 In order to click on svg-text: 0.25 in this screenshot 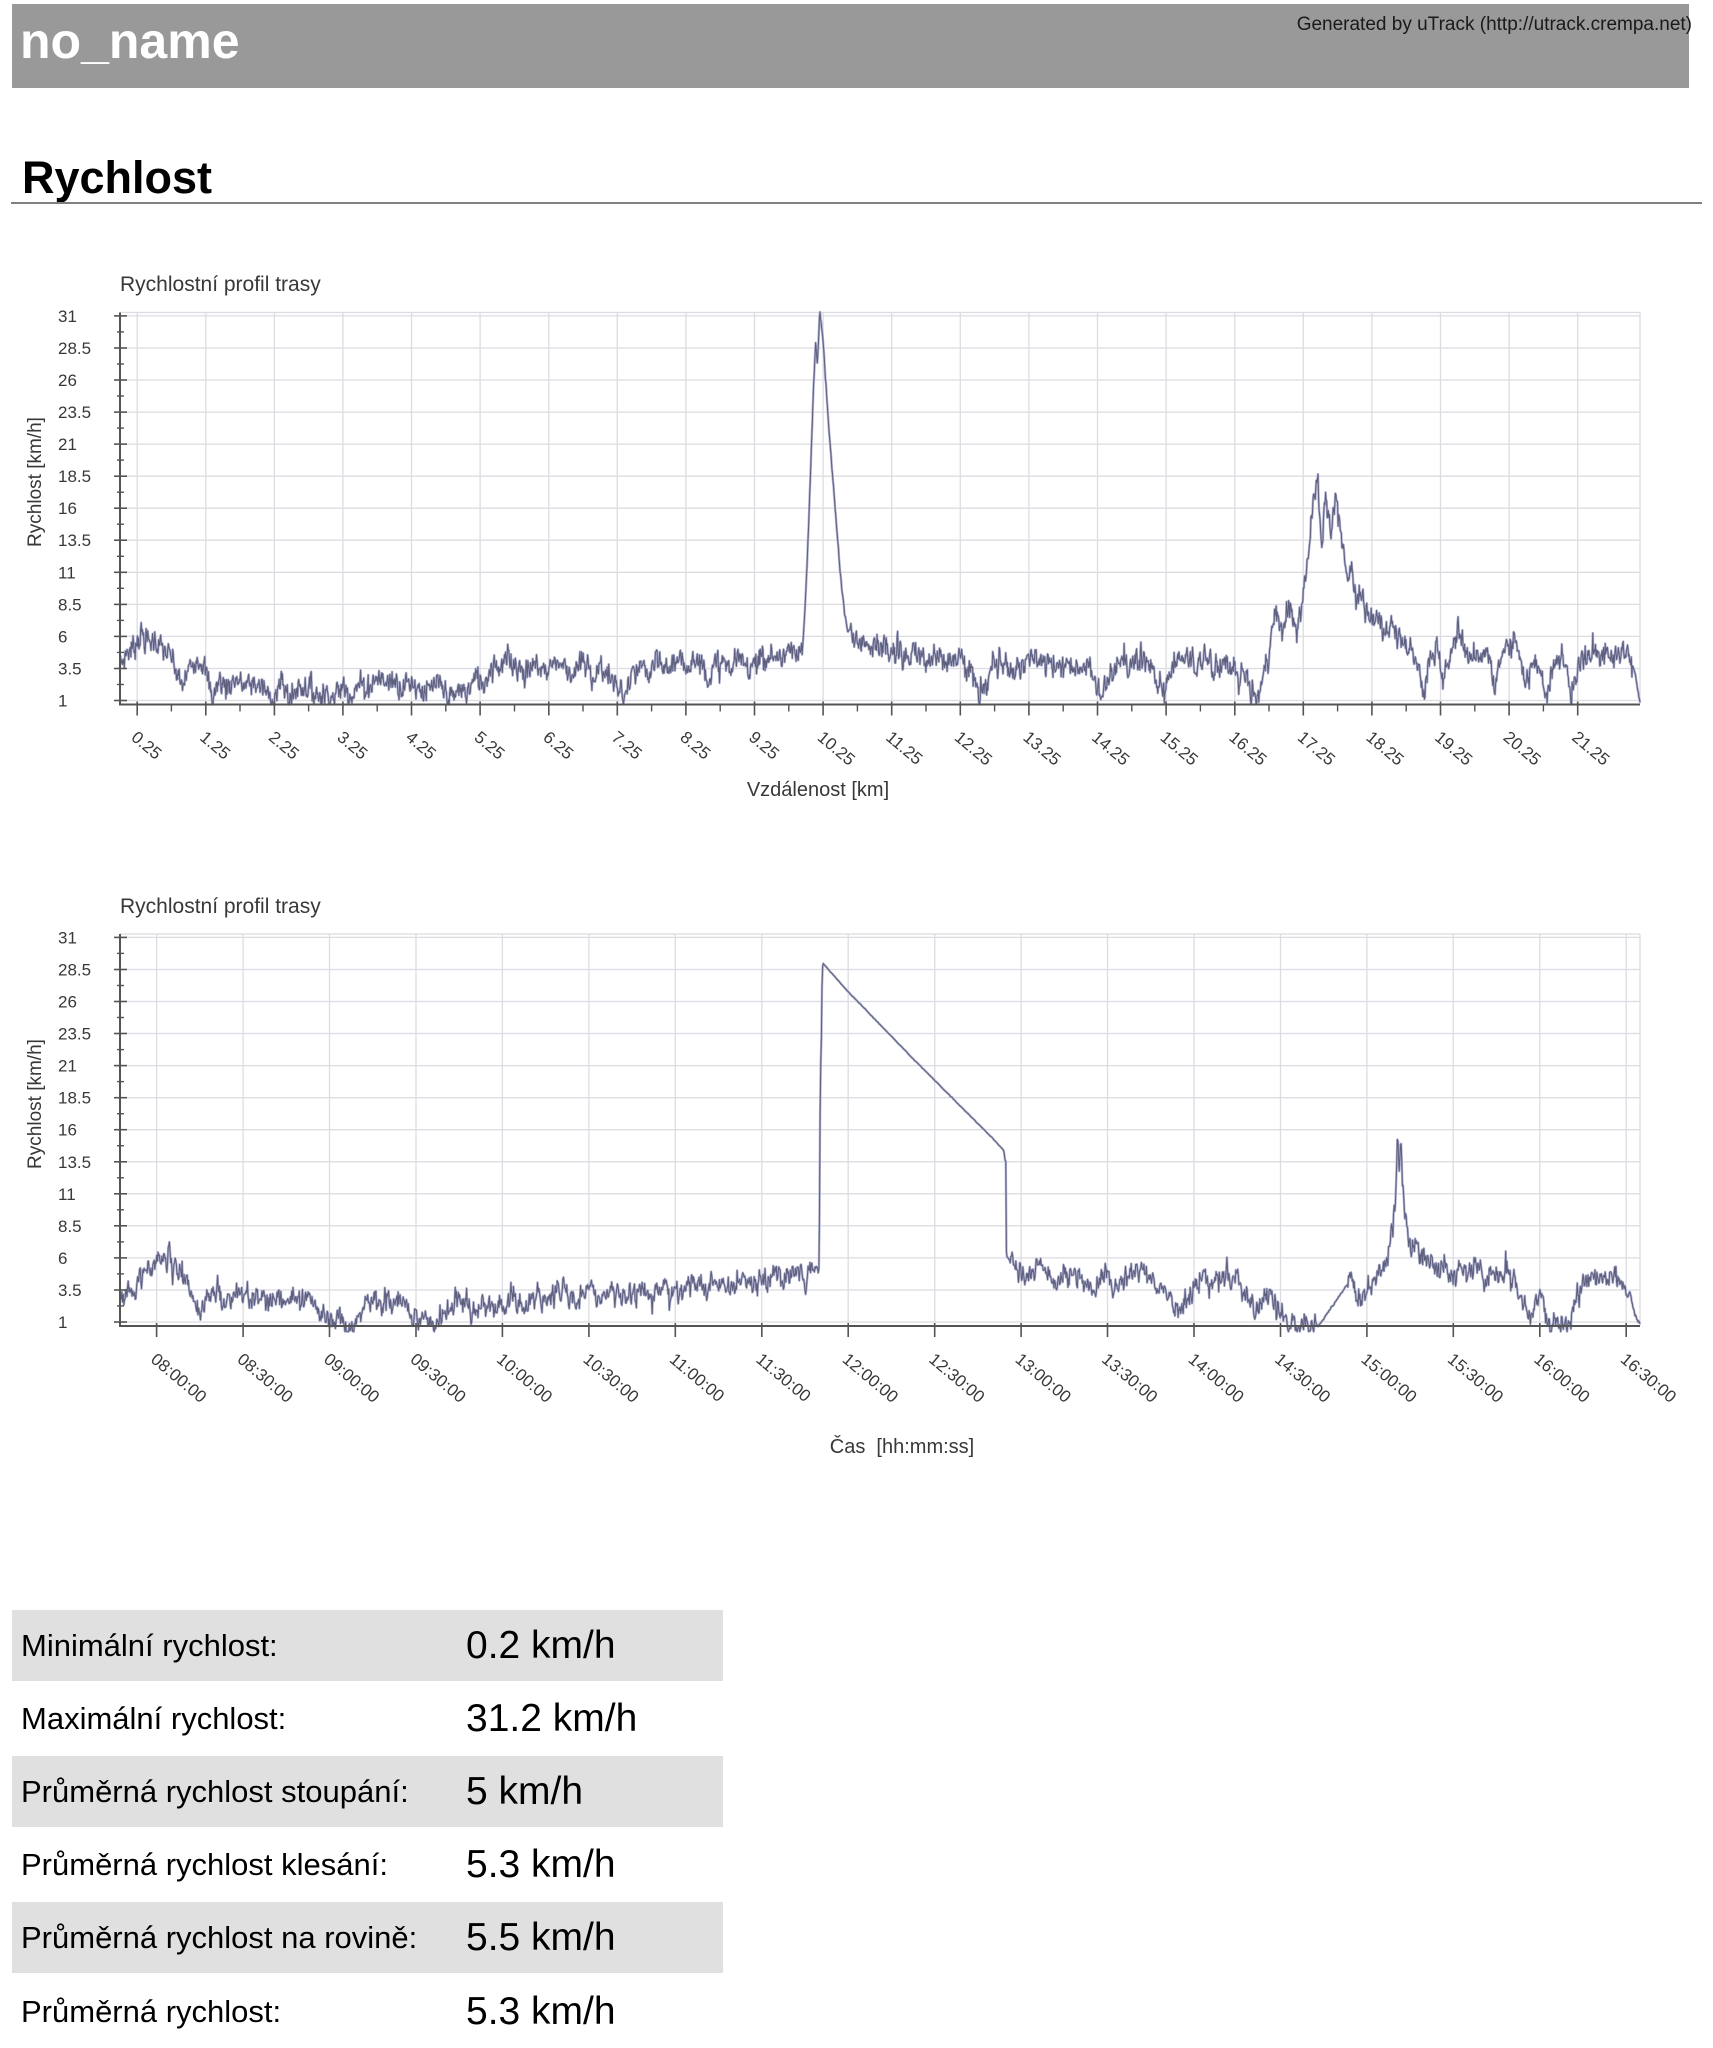, I will do `click(147, 746)`.